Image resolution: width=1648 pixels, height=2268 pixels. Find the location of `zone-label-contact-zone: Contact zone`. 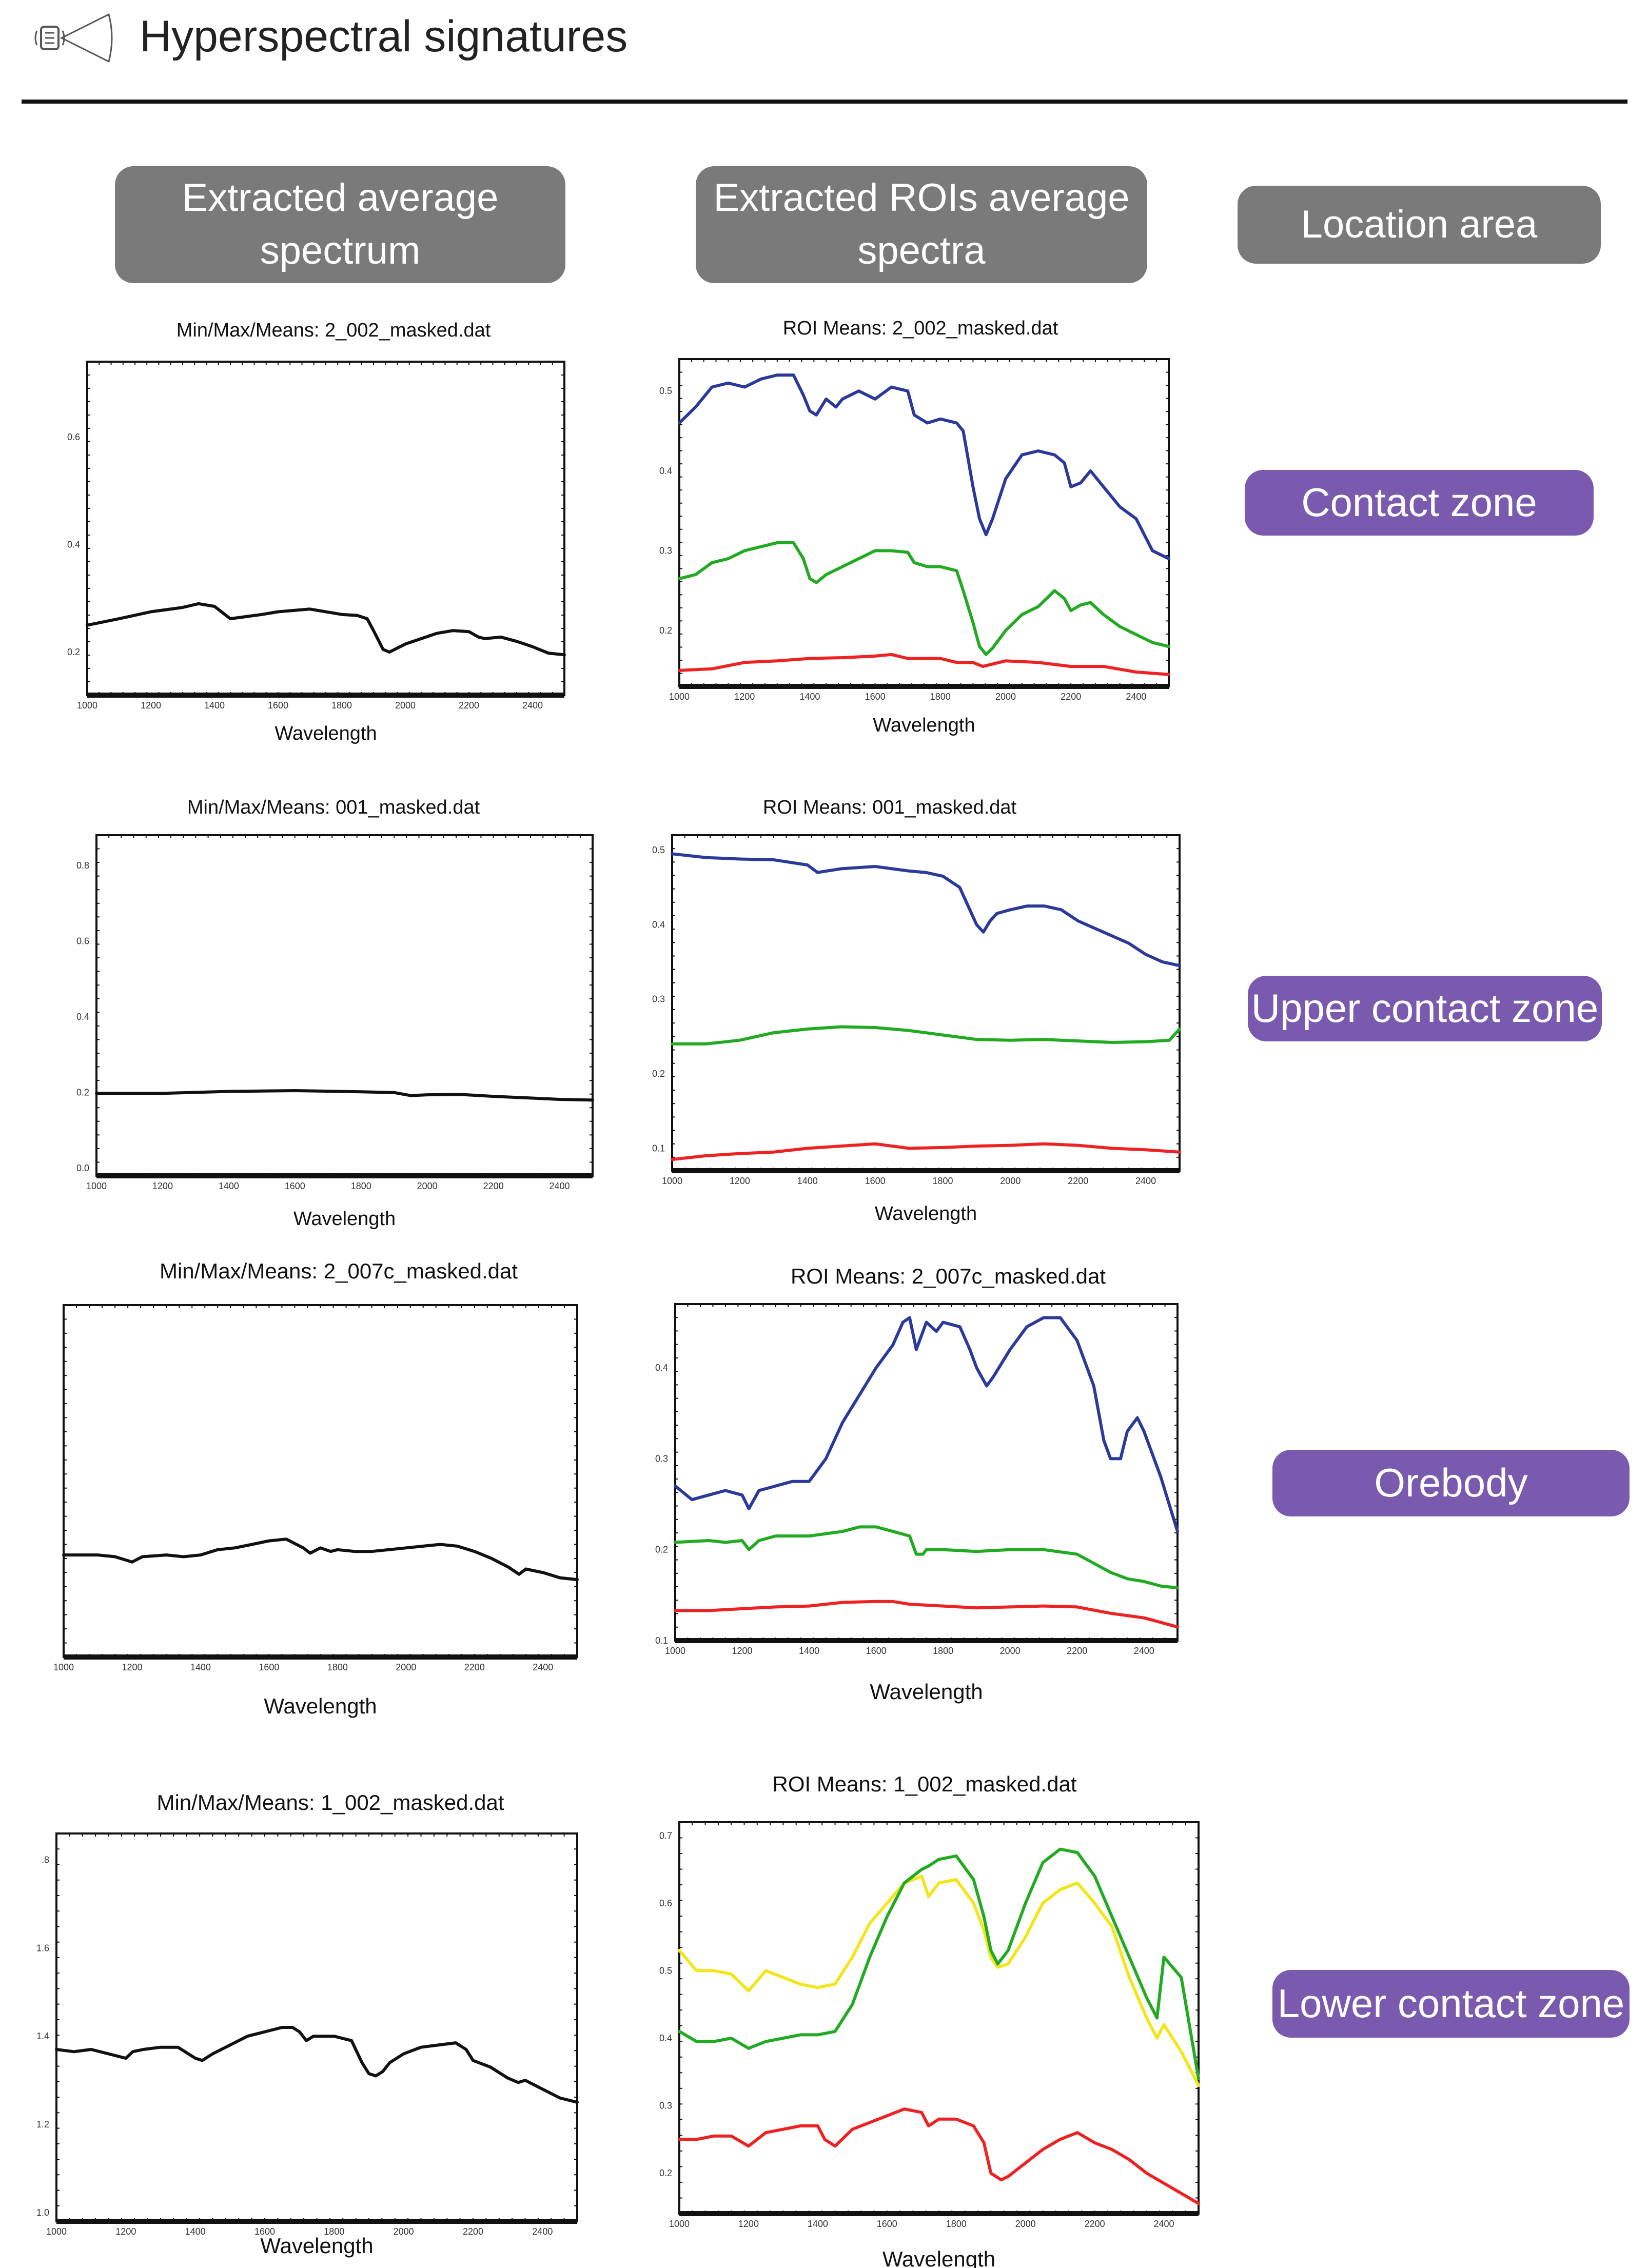

zone-label-contact-zone: Contact zone is located at coordinates (1419, 503).